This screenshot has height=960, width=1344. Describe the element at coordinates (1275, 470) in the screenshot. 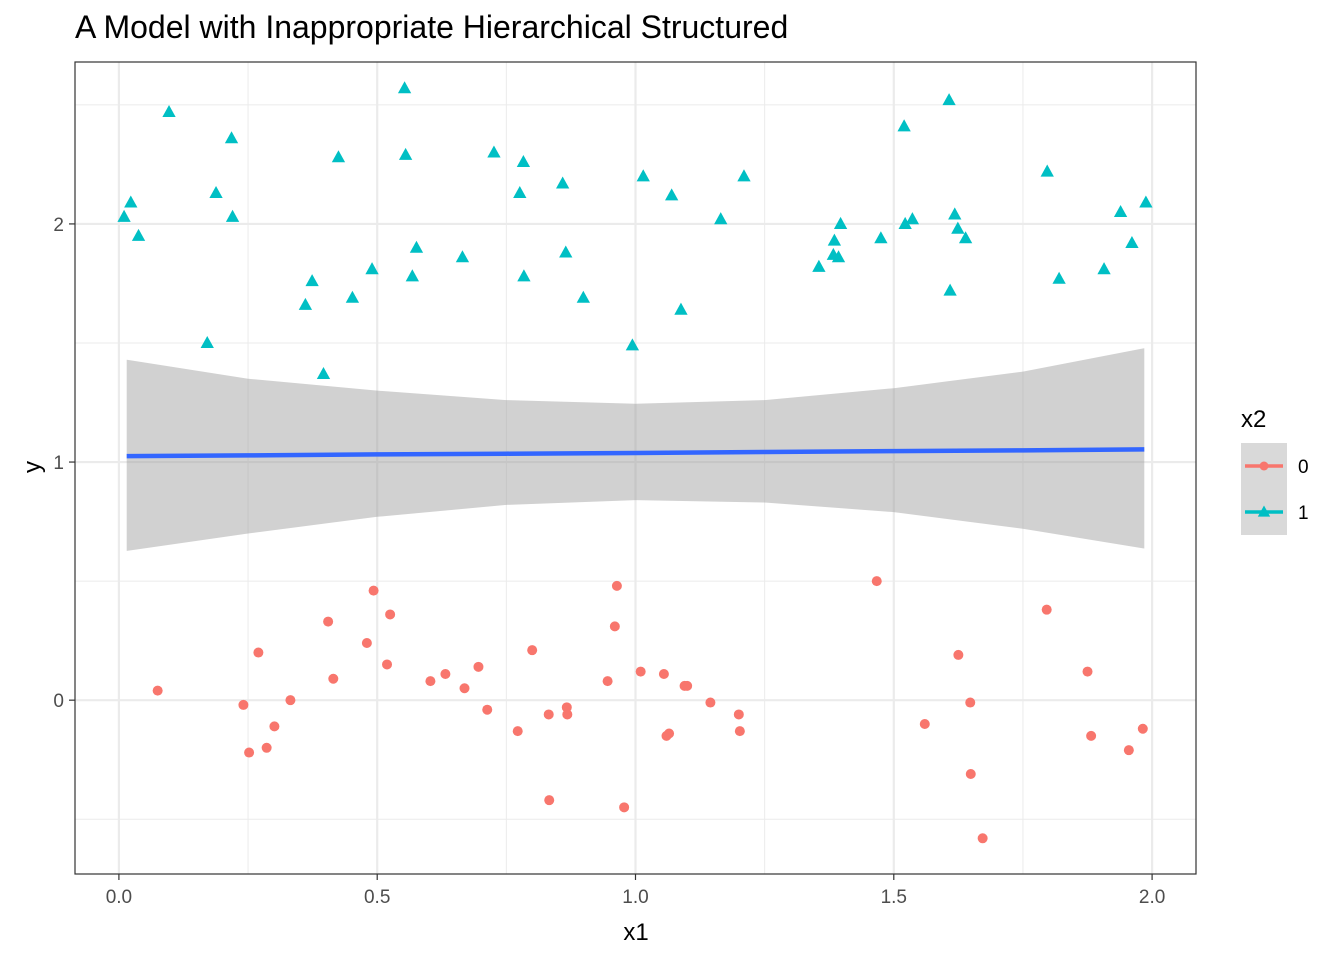

I see `legend: x2 0 1` at that location.